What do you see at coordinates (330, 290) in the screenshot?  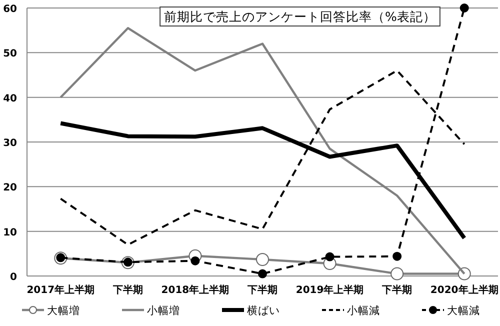 I see `x-tick-label: 2019年上半期` at bounding box center [330, 290].